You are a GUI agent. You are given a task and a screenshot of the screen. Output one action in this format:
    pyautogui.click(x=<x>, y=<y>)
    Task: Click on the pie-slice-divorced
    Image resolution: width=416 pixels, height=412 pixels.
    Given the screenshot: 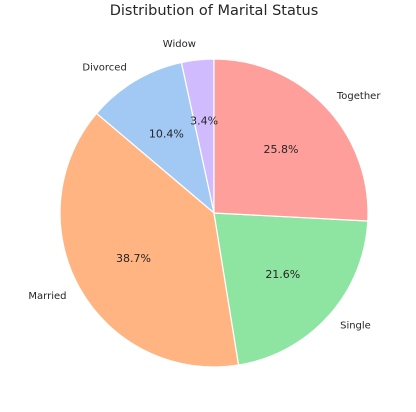 What is the action you would take?
    pyautogui.click(x=155, y=137)
    